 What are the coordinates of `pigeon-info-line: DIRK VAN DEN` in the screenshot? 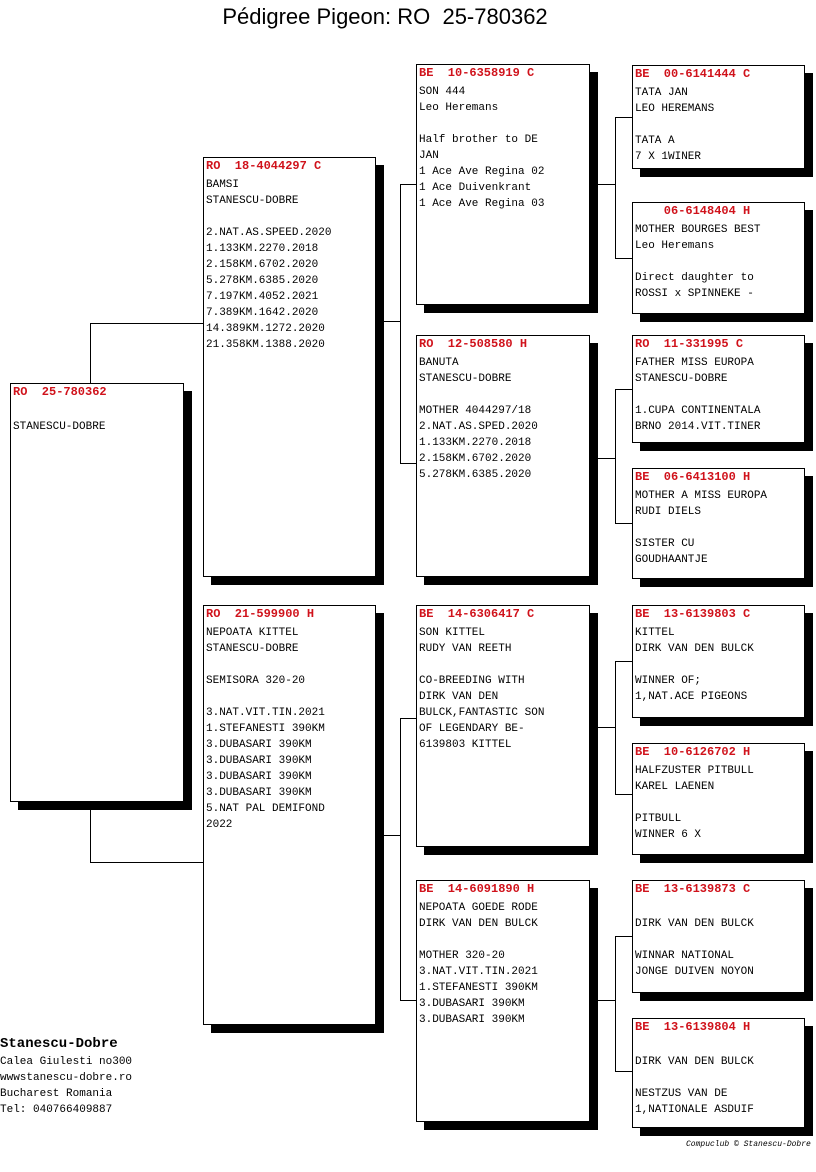 It's located at (459, 697).